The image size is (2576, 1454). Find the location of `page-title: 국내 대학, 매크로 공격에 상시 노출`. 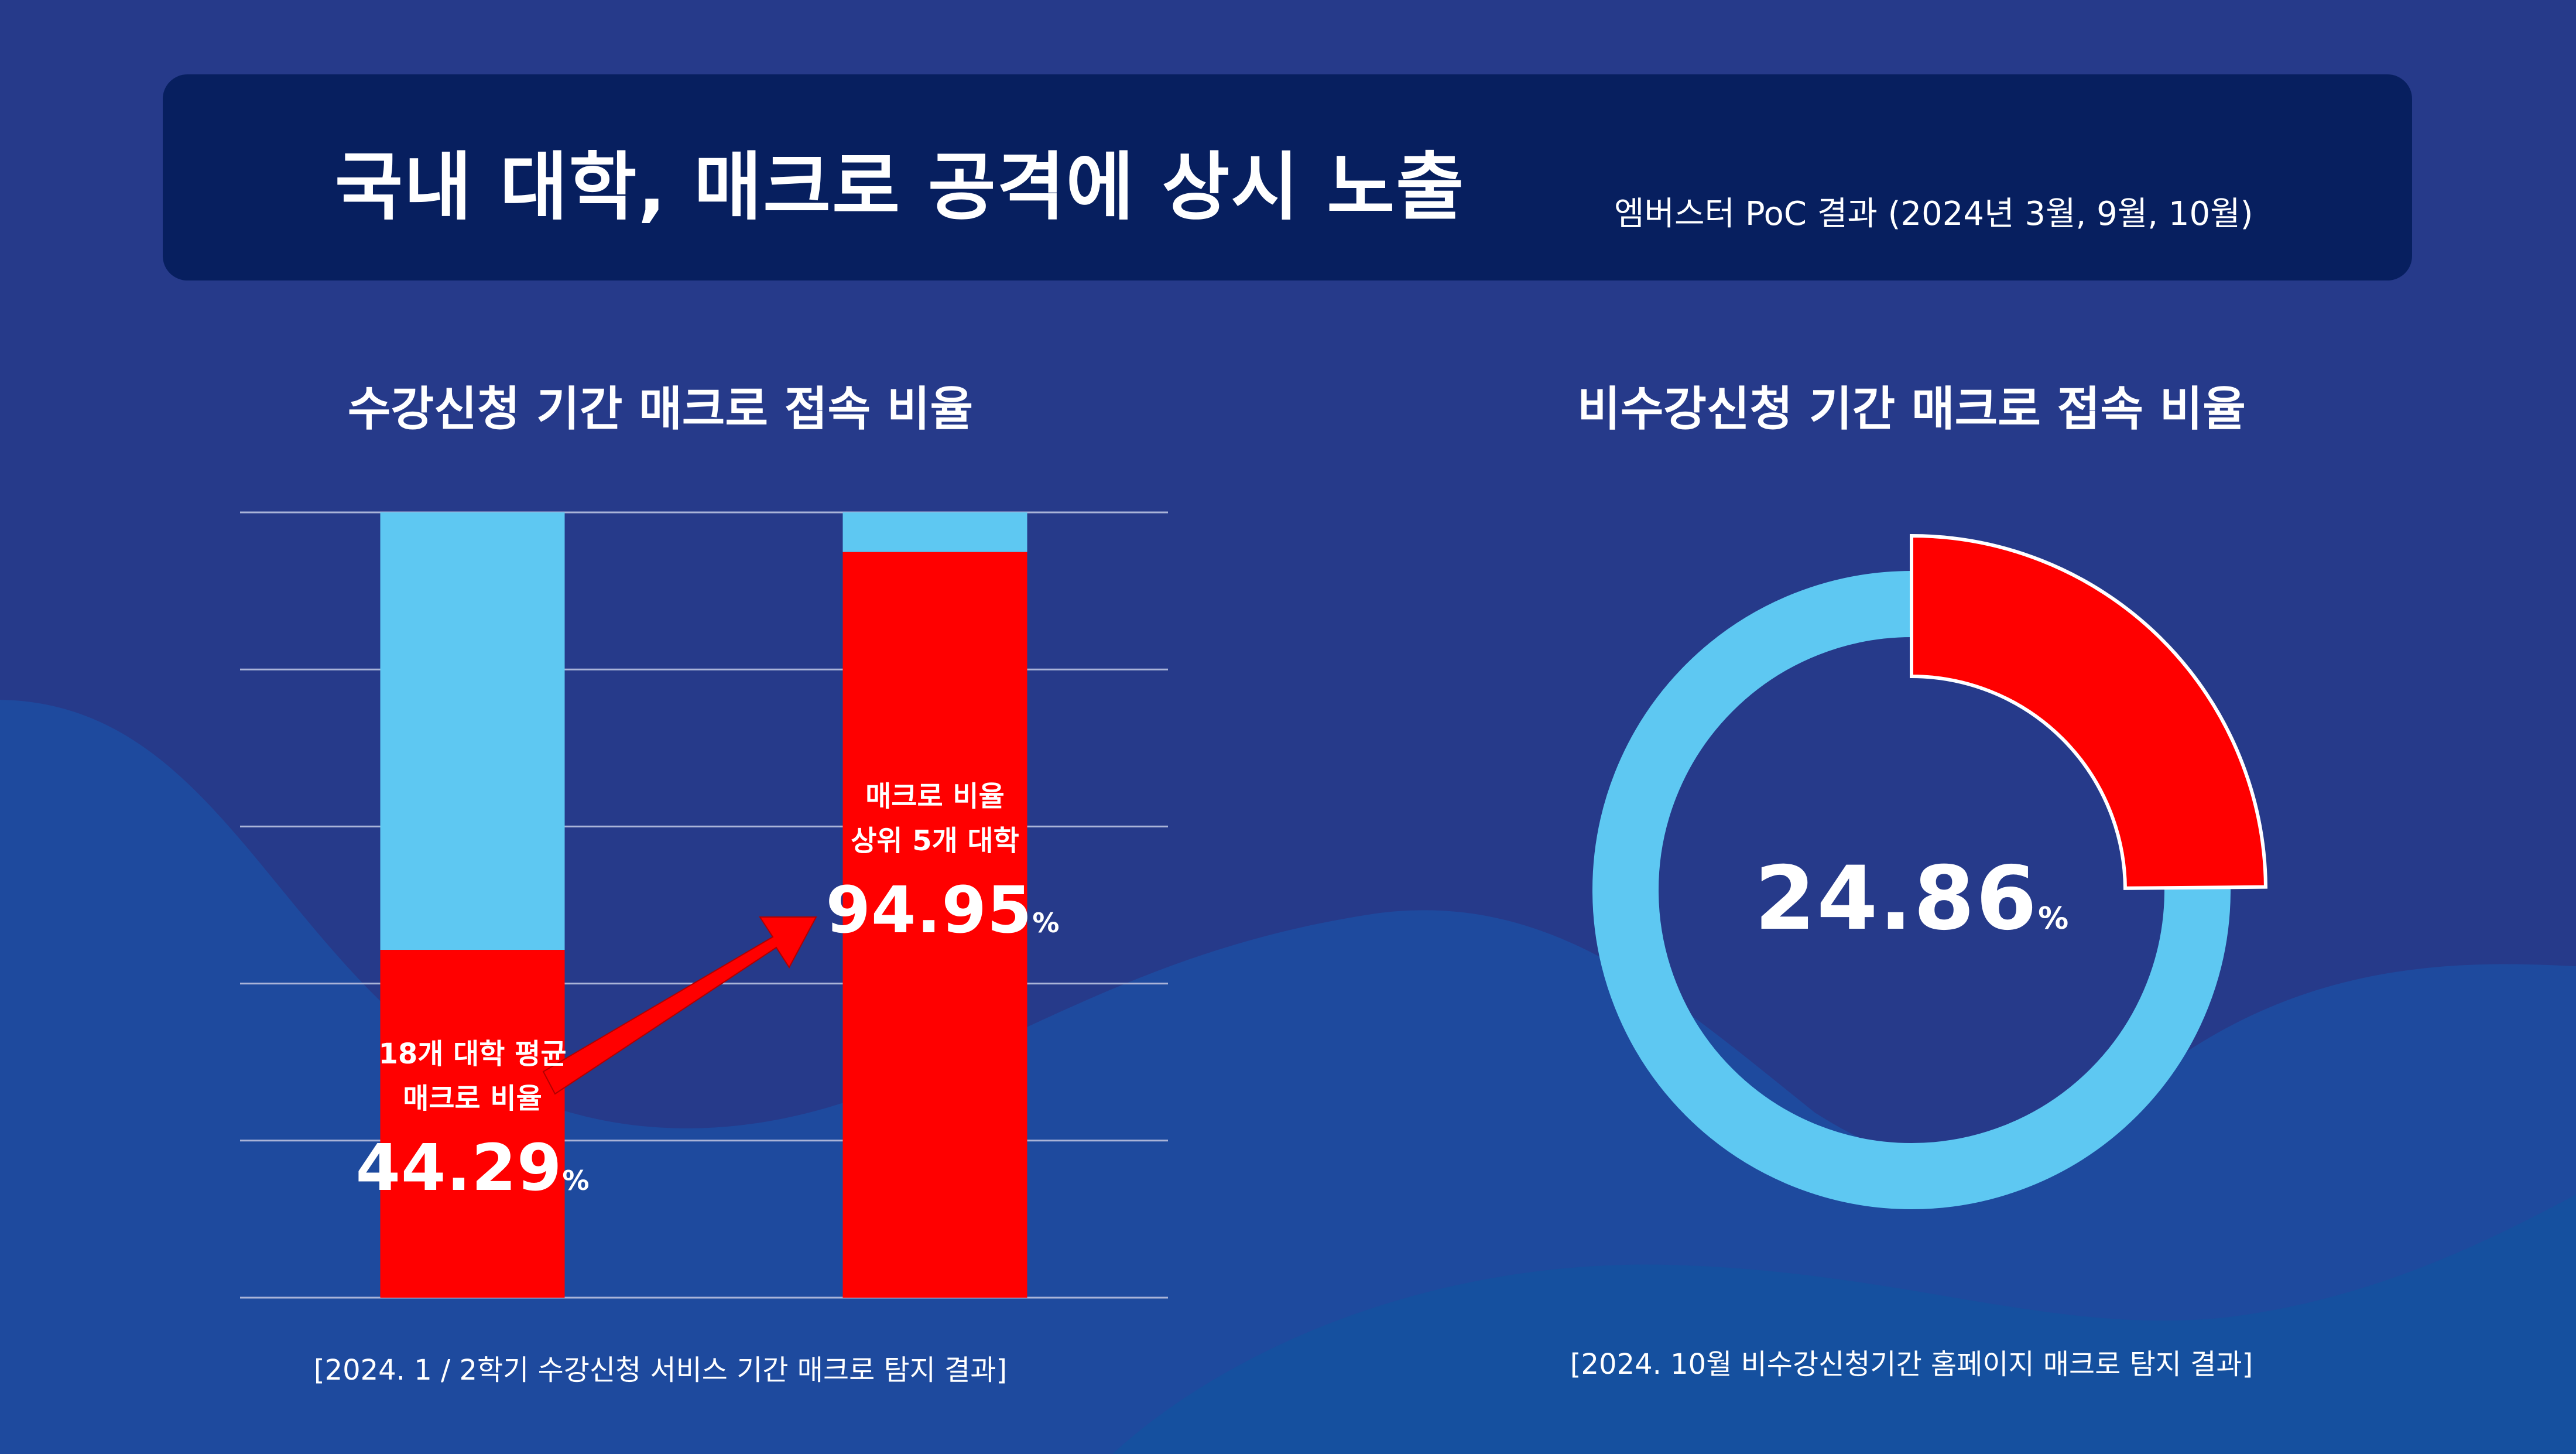

page-title: 국내 대학, 매크로 공격에 상시 노출 is located at coordinates (900, 187).